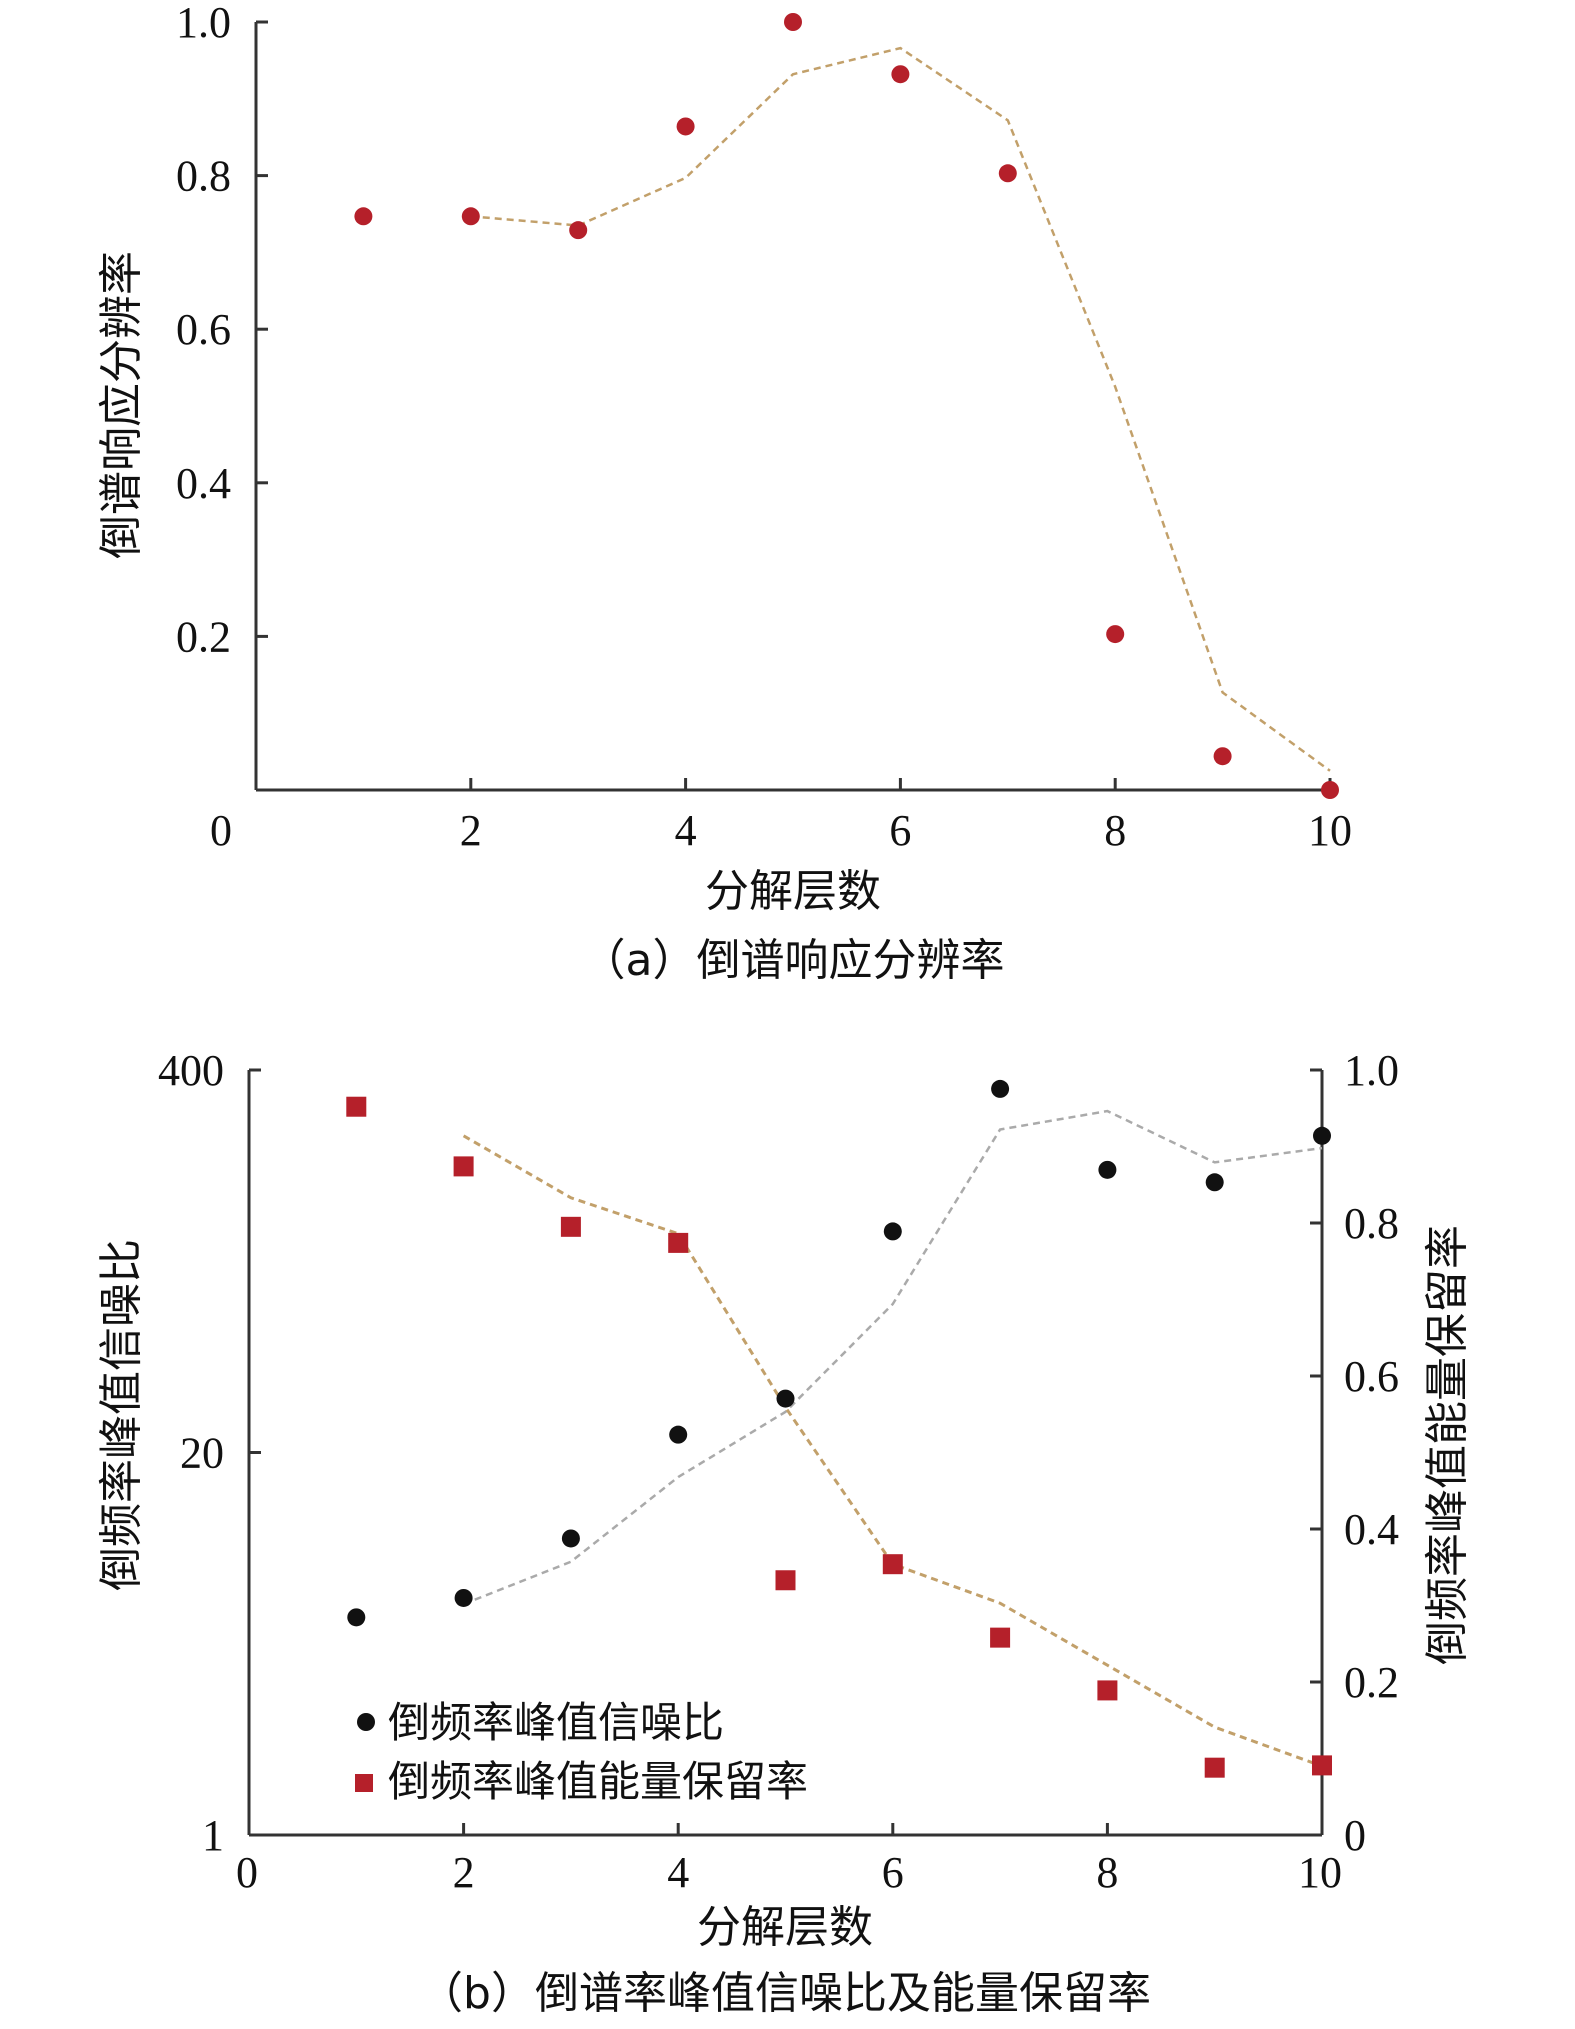 The height and width of the screenshot is (2029, 1575). What do you see at coordinates (247, 1872) in the screenshot?
I see `chart-b-x-tick-label: 0` at bounding box center [247, 1872].